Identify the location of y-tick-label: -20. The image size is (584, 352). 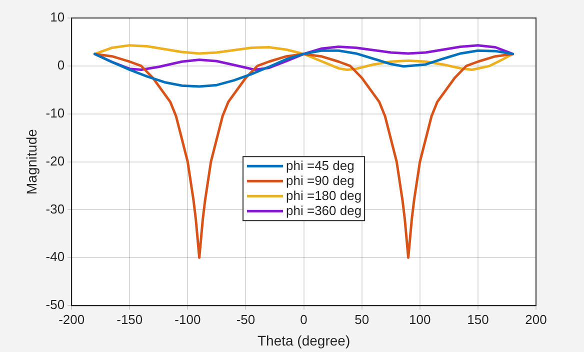
(55, 160).